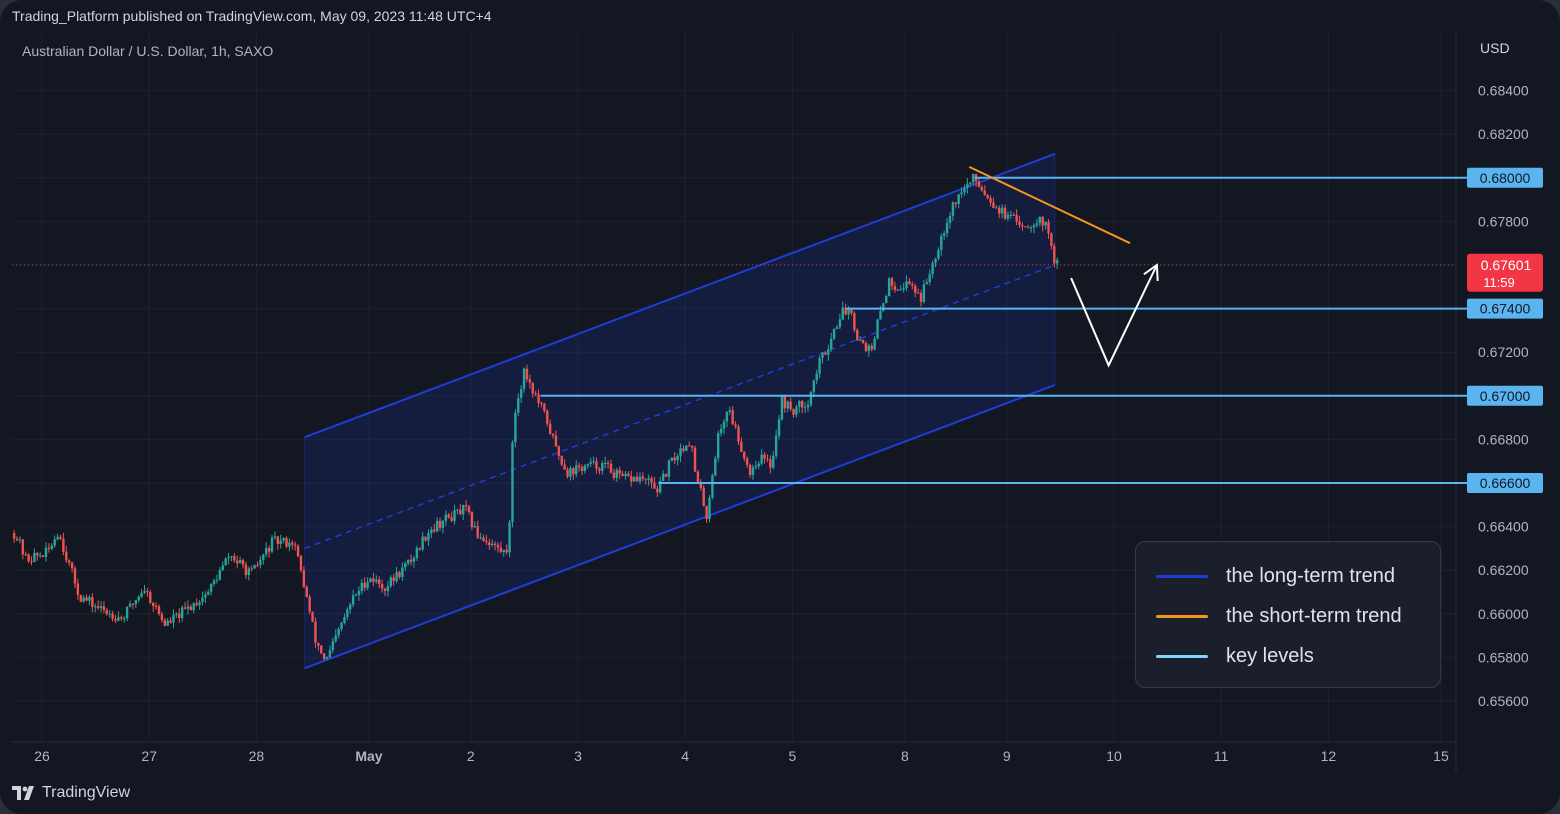 The width and height of the screenshot is (1560, 814). What do you see at coordinates (1499, 282) in the screenshot?
I see `bar-countdown-label: 11:59` at bounding box center [1499, 282].